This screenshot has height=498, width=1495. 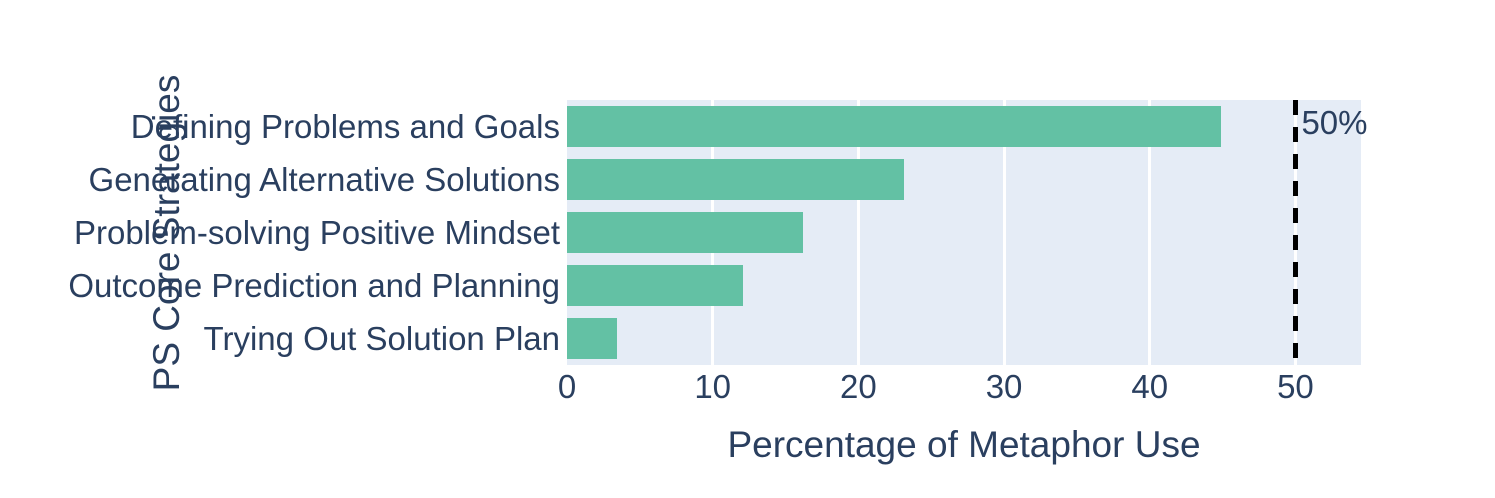 I want to click on x-tick-label-30: 30, so click(x=1004, y=386).